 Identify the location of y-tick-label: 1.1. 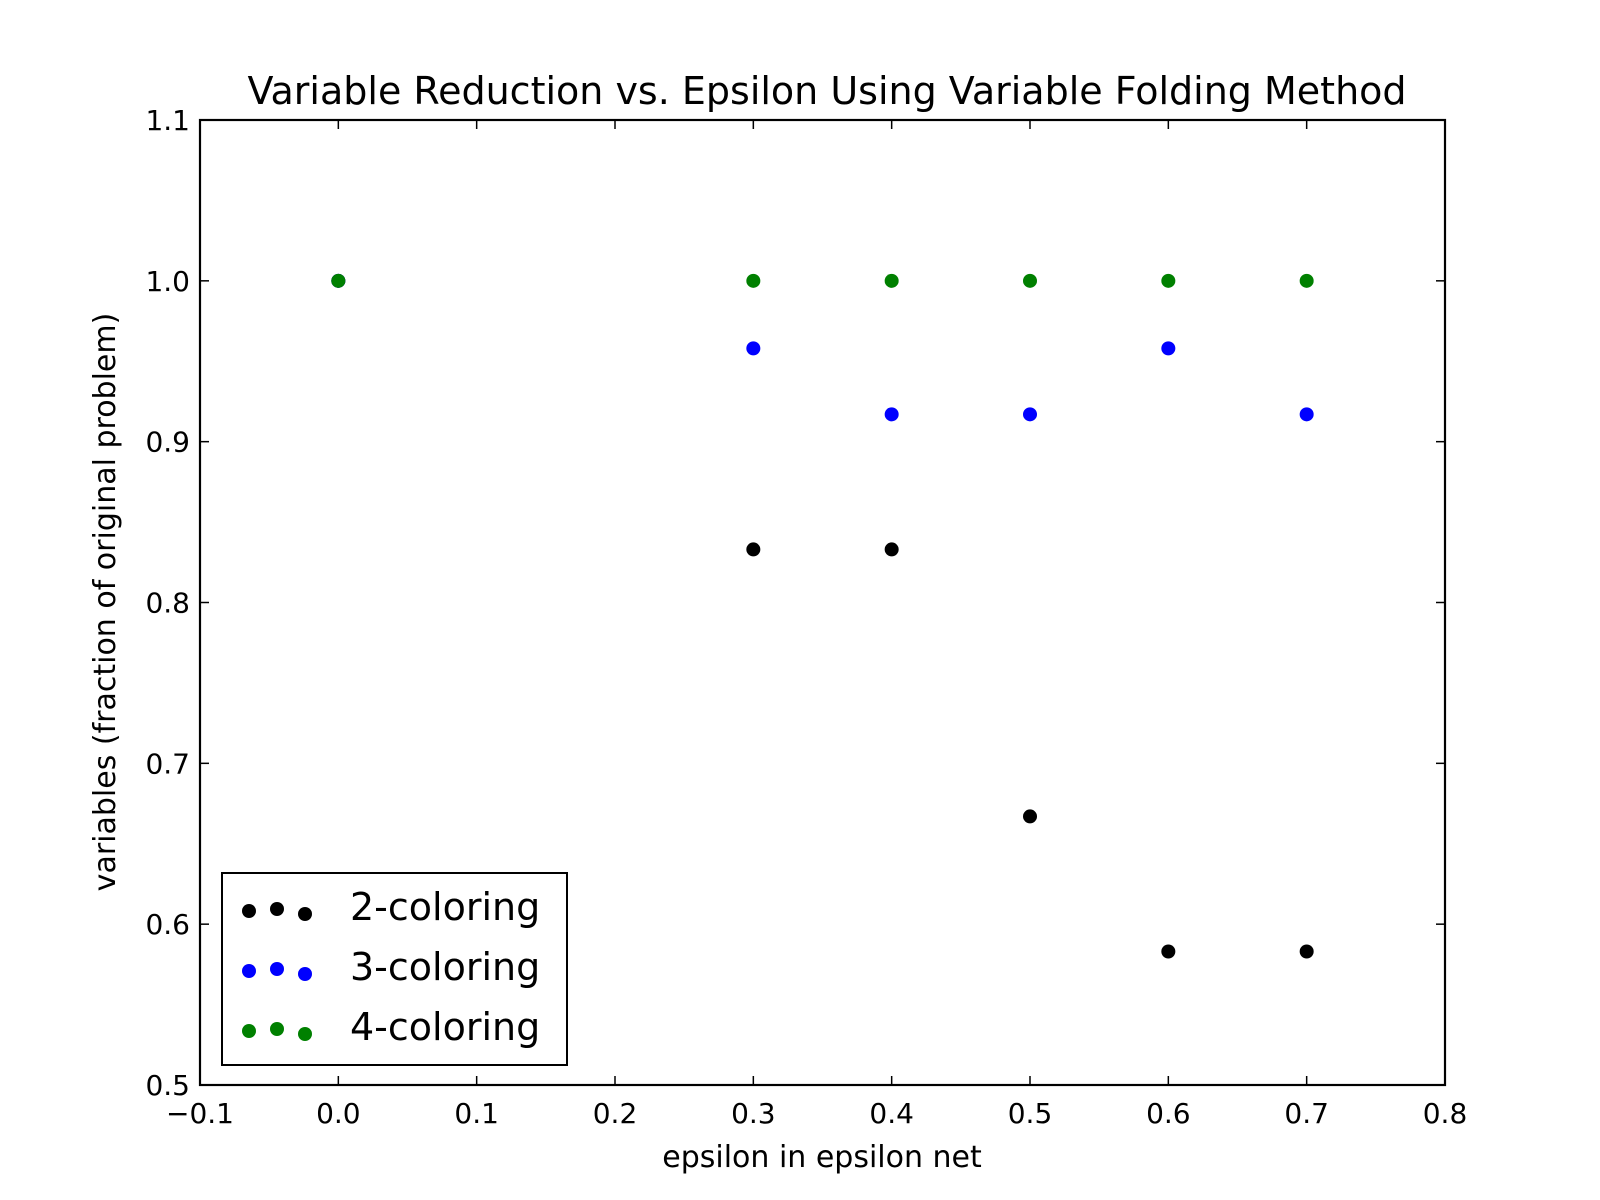
(167, 120).